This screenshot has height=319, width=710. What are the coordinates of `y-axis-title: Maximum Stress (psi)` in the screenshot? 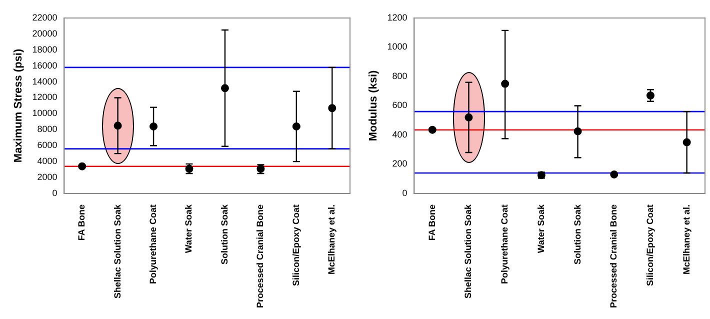 It's located at (18, 105).